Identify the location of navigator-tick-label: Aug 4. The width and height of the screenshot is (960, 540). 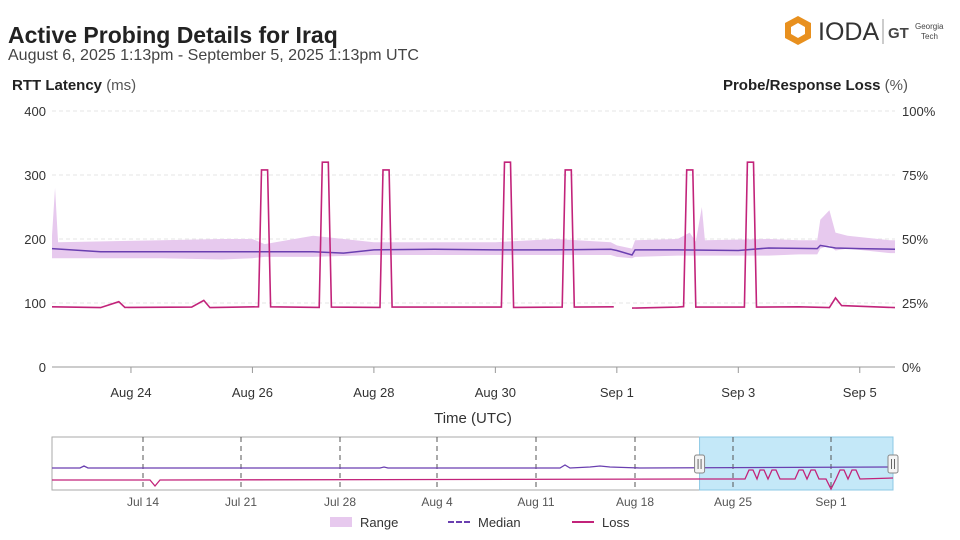
(437, 502).